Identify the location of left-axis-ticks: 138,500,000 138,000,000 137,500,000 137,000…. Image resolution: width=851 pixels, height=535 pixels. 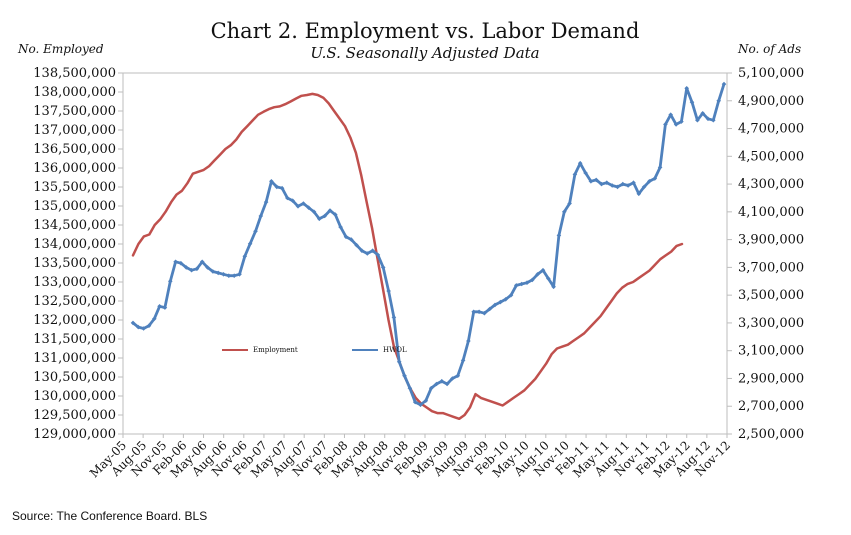
(78, 254).